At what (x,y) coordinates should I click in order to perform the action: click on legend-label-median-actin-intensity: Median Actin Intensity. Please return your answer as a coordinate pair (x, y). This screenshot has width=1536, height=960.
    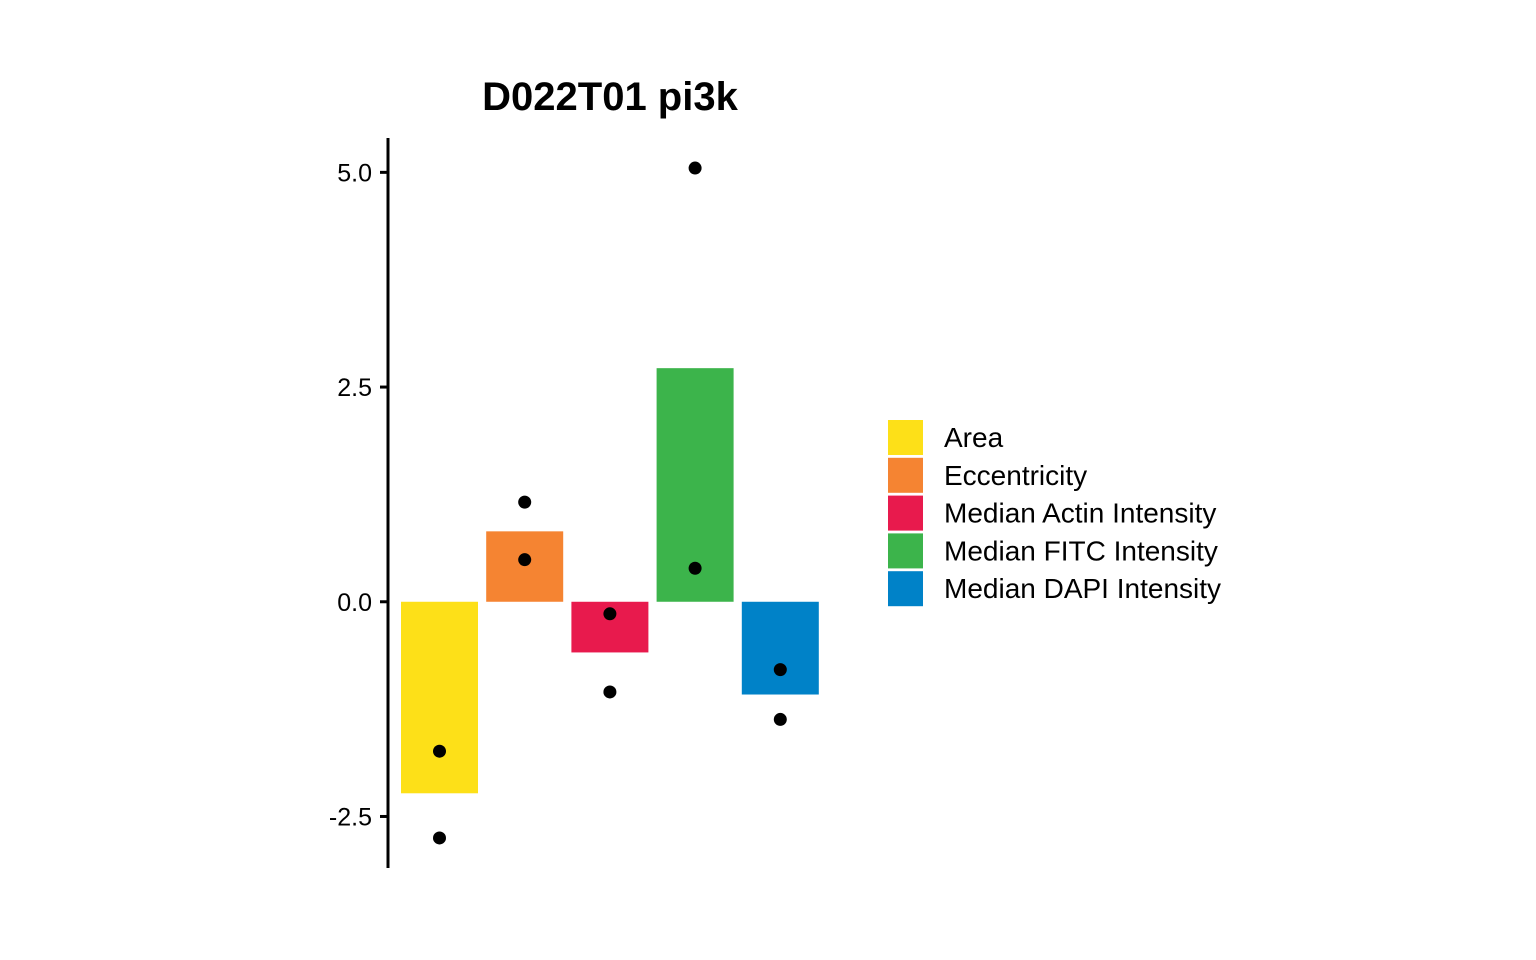
    Looking at the image, I should click on (1080, 513).